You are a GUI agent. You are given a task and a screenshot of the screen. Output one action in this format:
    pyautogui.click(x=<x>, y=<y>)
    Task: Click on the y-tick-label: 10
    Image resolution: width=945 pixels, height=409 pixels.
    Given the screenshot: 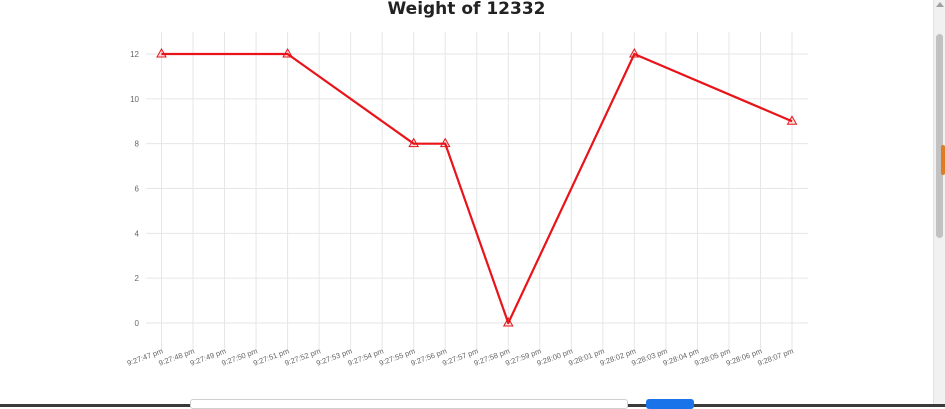 What is the action you would take?
    pyautogui.click(x=134, y=99)
    